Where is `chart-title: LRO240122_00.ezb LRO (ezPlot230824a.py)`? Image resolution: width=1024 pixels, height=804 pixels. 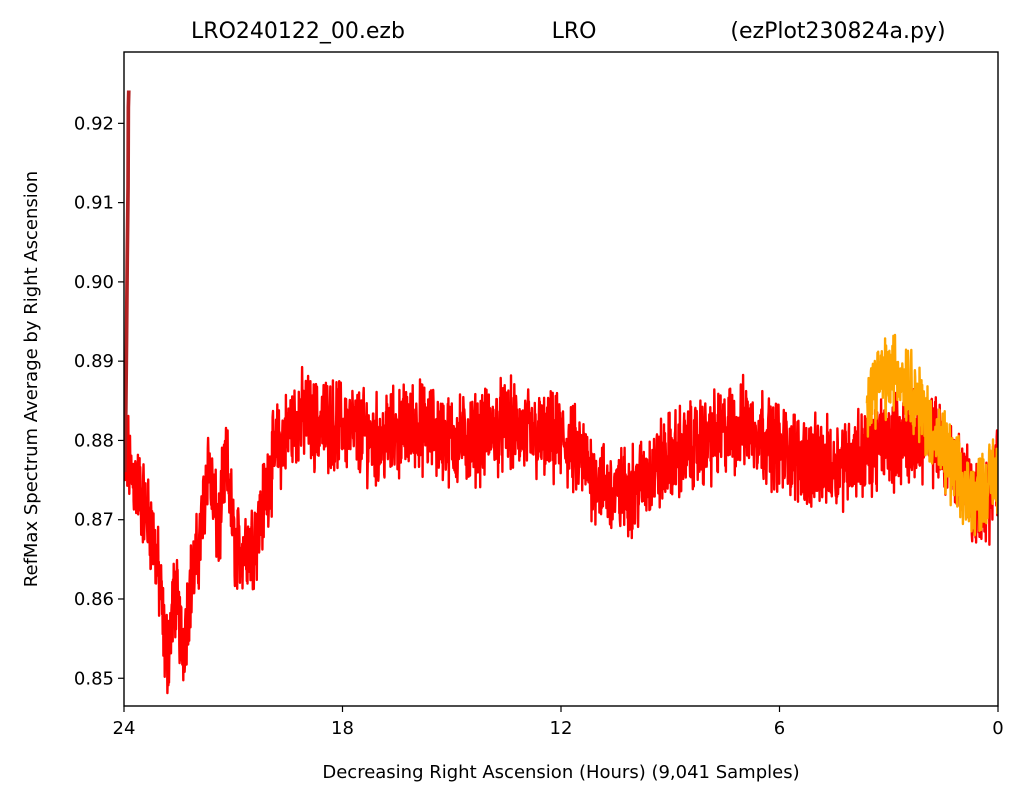
chart-title: LRO240122_00.ezb LRO (ezPlot230824a.py) is located at coordinates (568, 31).